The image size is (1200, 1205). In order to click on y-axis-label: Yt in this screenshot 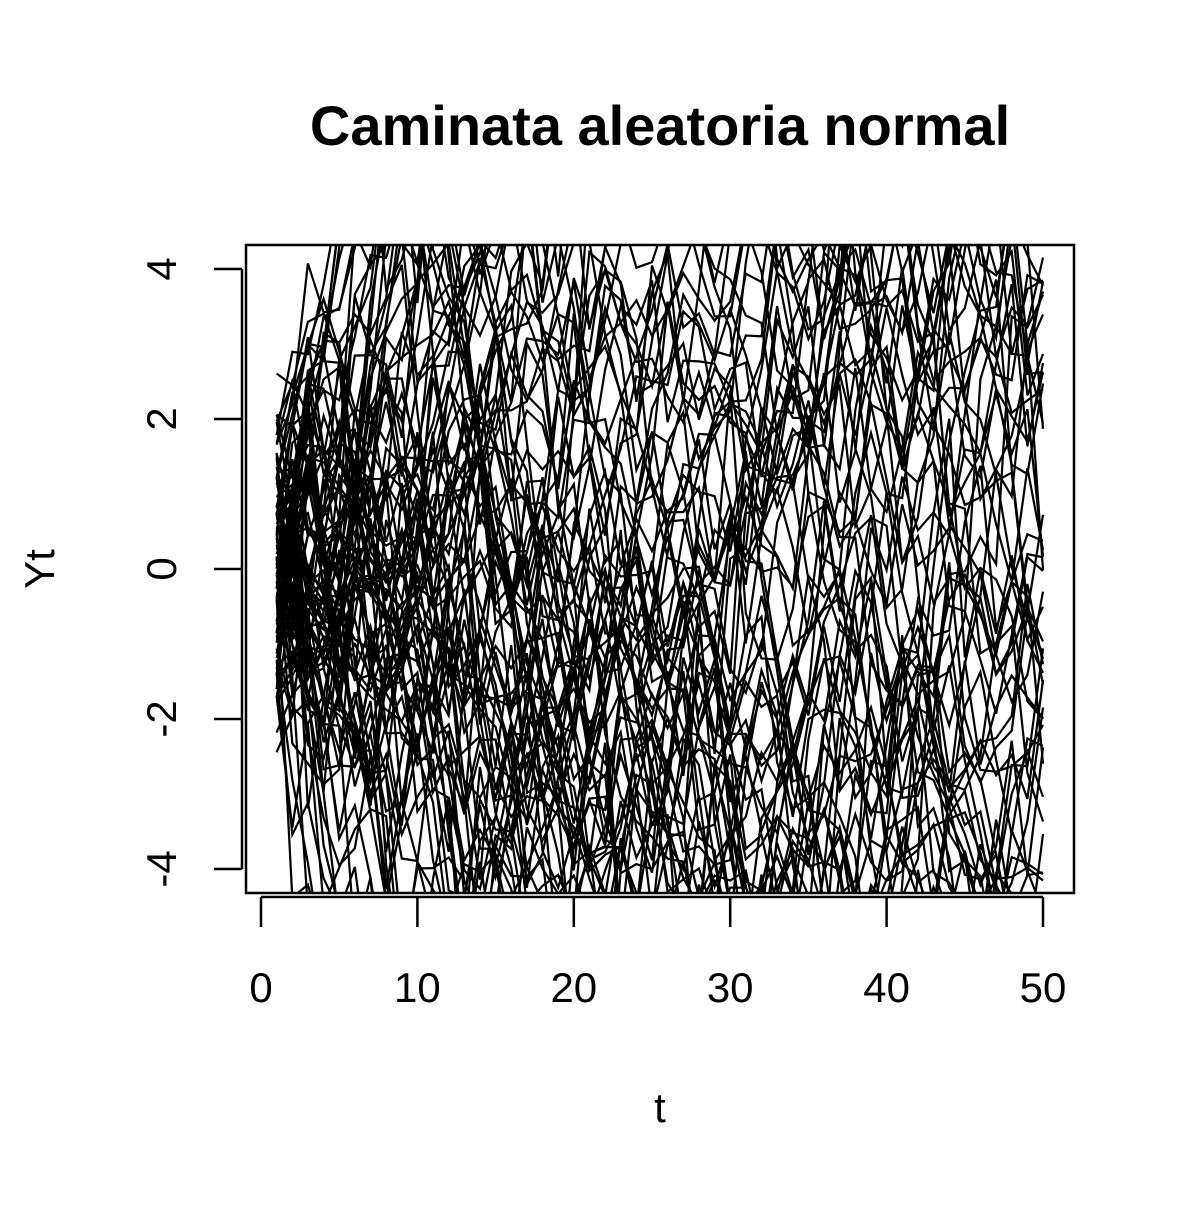, I will do `click(39, 569)`.